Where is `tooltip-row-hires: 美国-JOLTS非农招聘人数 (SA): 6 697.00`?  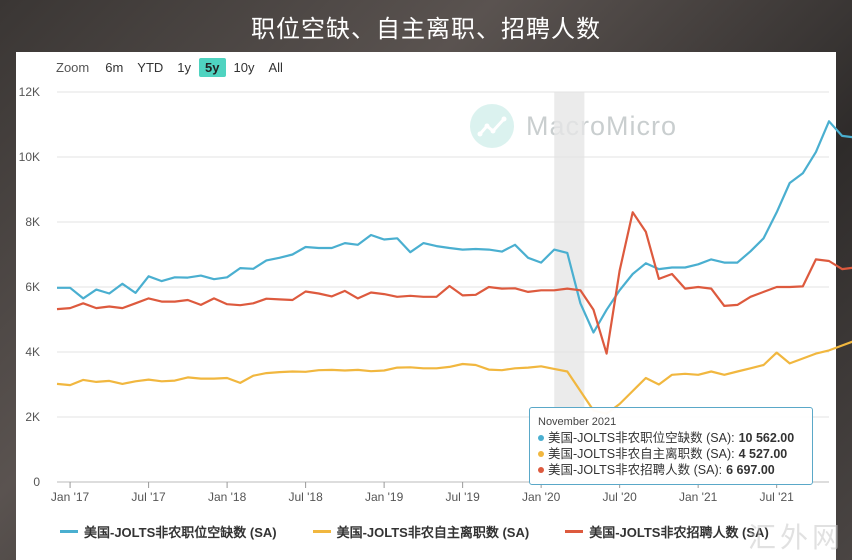 tooltip-row-hires: 美国-JOLTS非农招聘人数 (SA): 6 697.00 is located at coordinates (671, 470).